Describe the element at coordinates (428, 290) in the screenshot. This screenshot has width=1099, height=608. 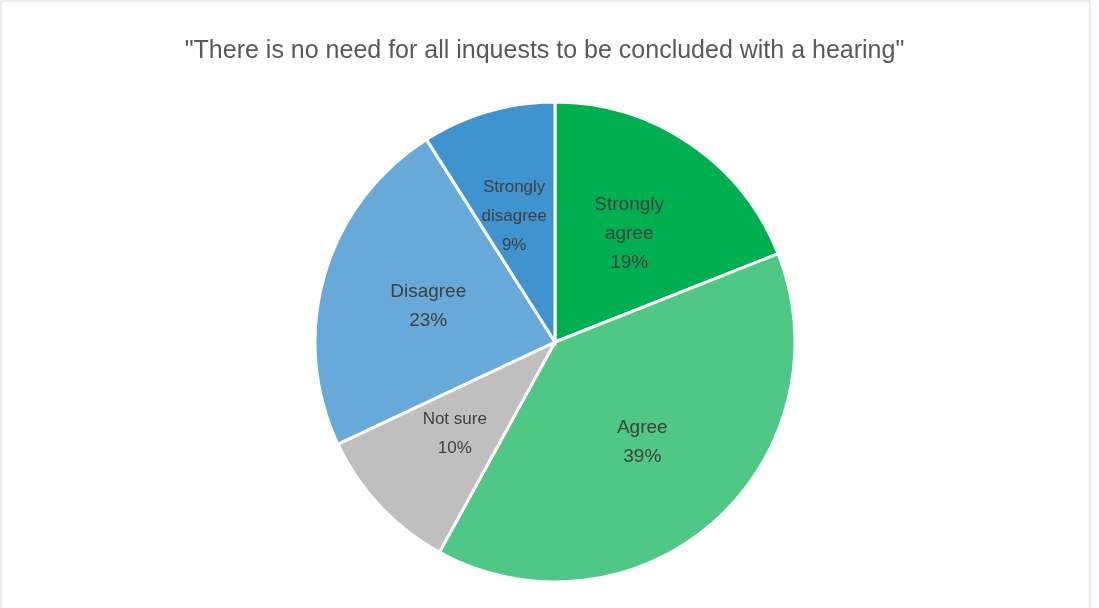
I see `slice-label: Disagree` at that location.